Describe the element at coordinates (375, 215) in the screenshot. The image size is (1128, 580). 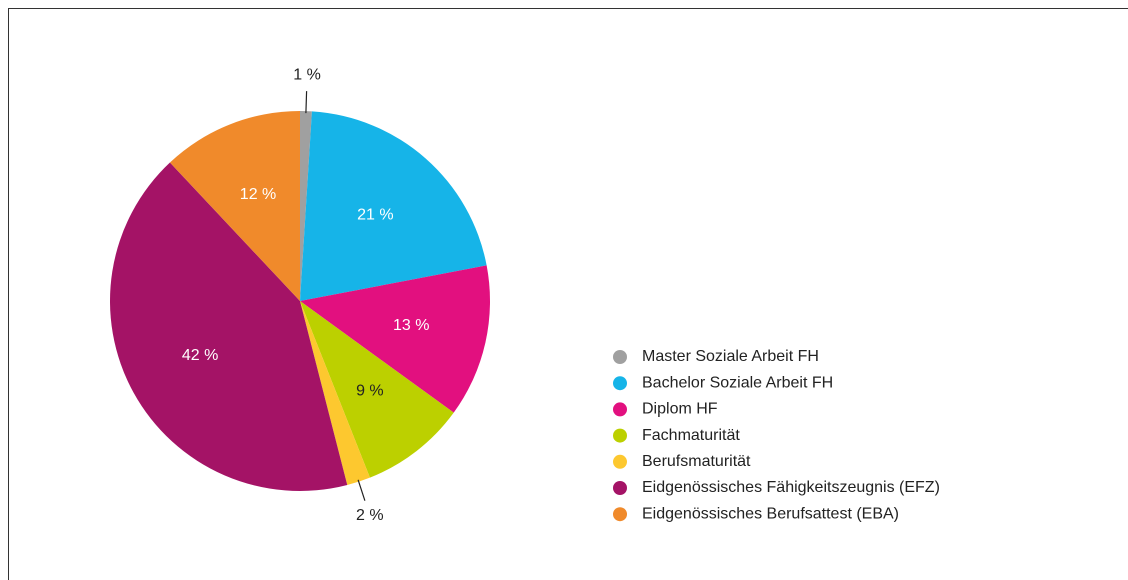
I see `data-label: 21 %` at that location.